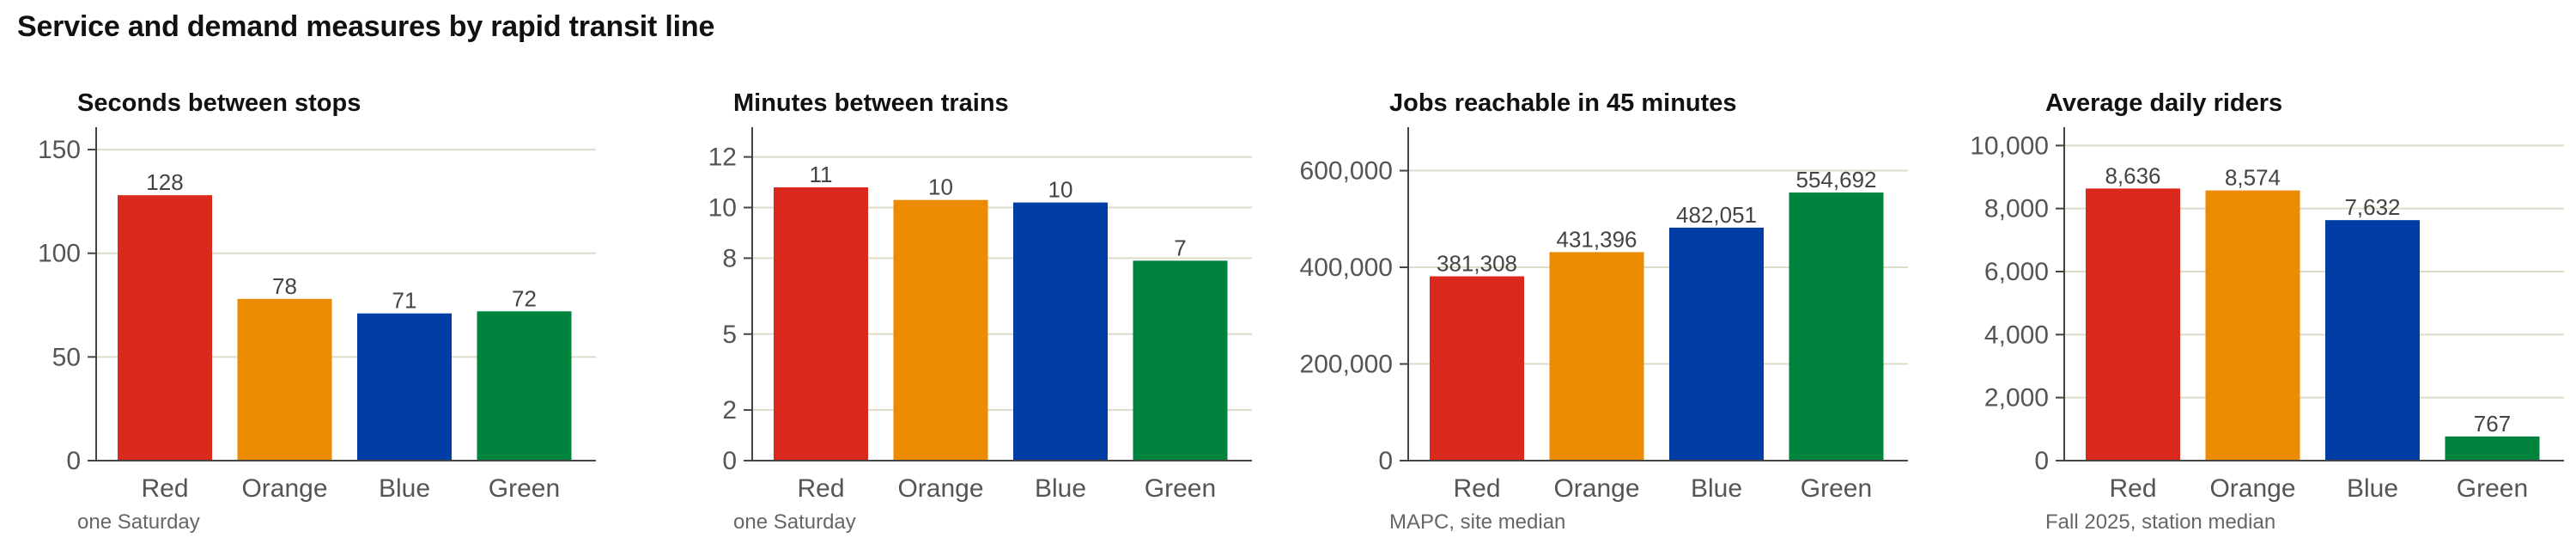 This screenshot has width=2576, height=550. Describe the element at coordinates (164, 182) in the screenshot. I see `data-label: 128` at that location.